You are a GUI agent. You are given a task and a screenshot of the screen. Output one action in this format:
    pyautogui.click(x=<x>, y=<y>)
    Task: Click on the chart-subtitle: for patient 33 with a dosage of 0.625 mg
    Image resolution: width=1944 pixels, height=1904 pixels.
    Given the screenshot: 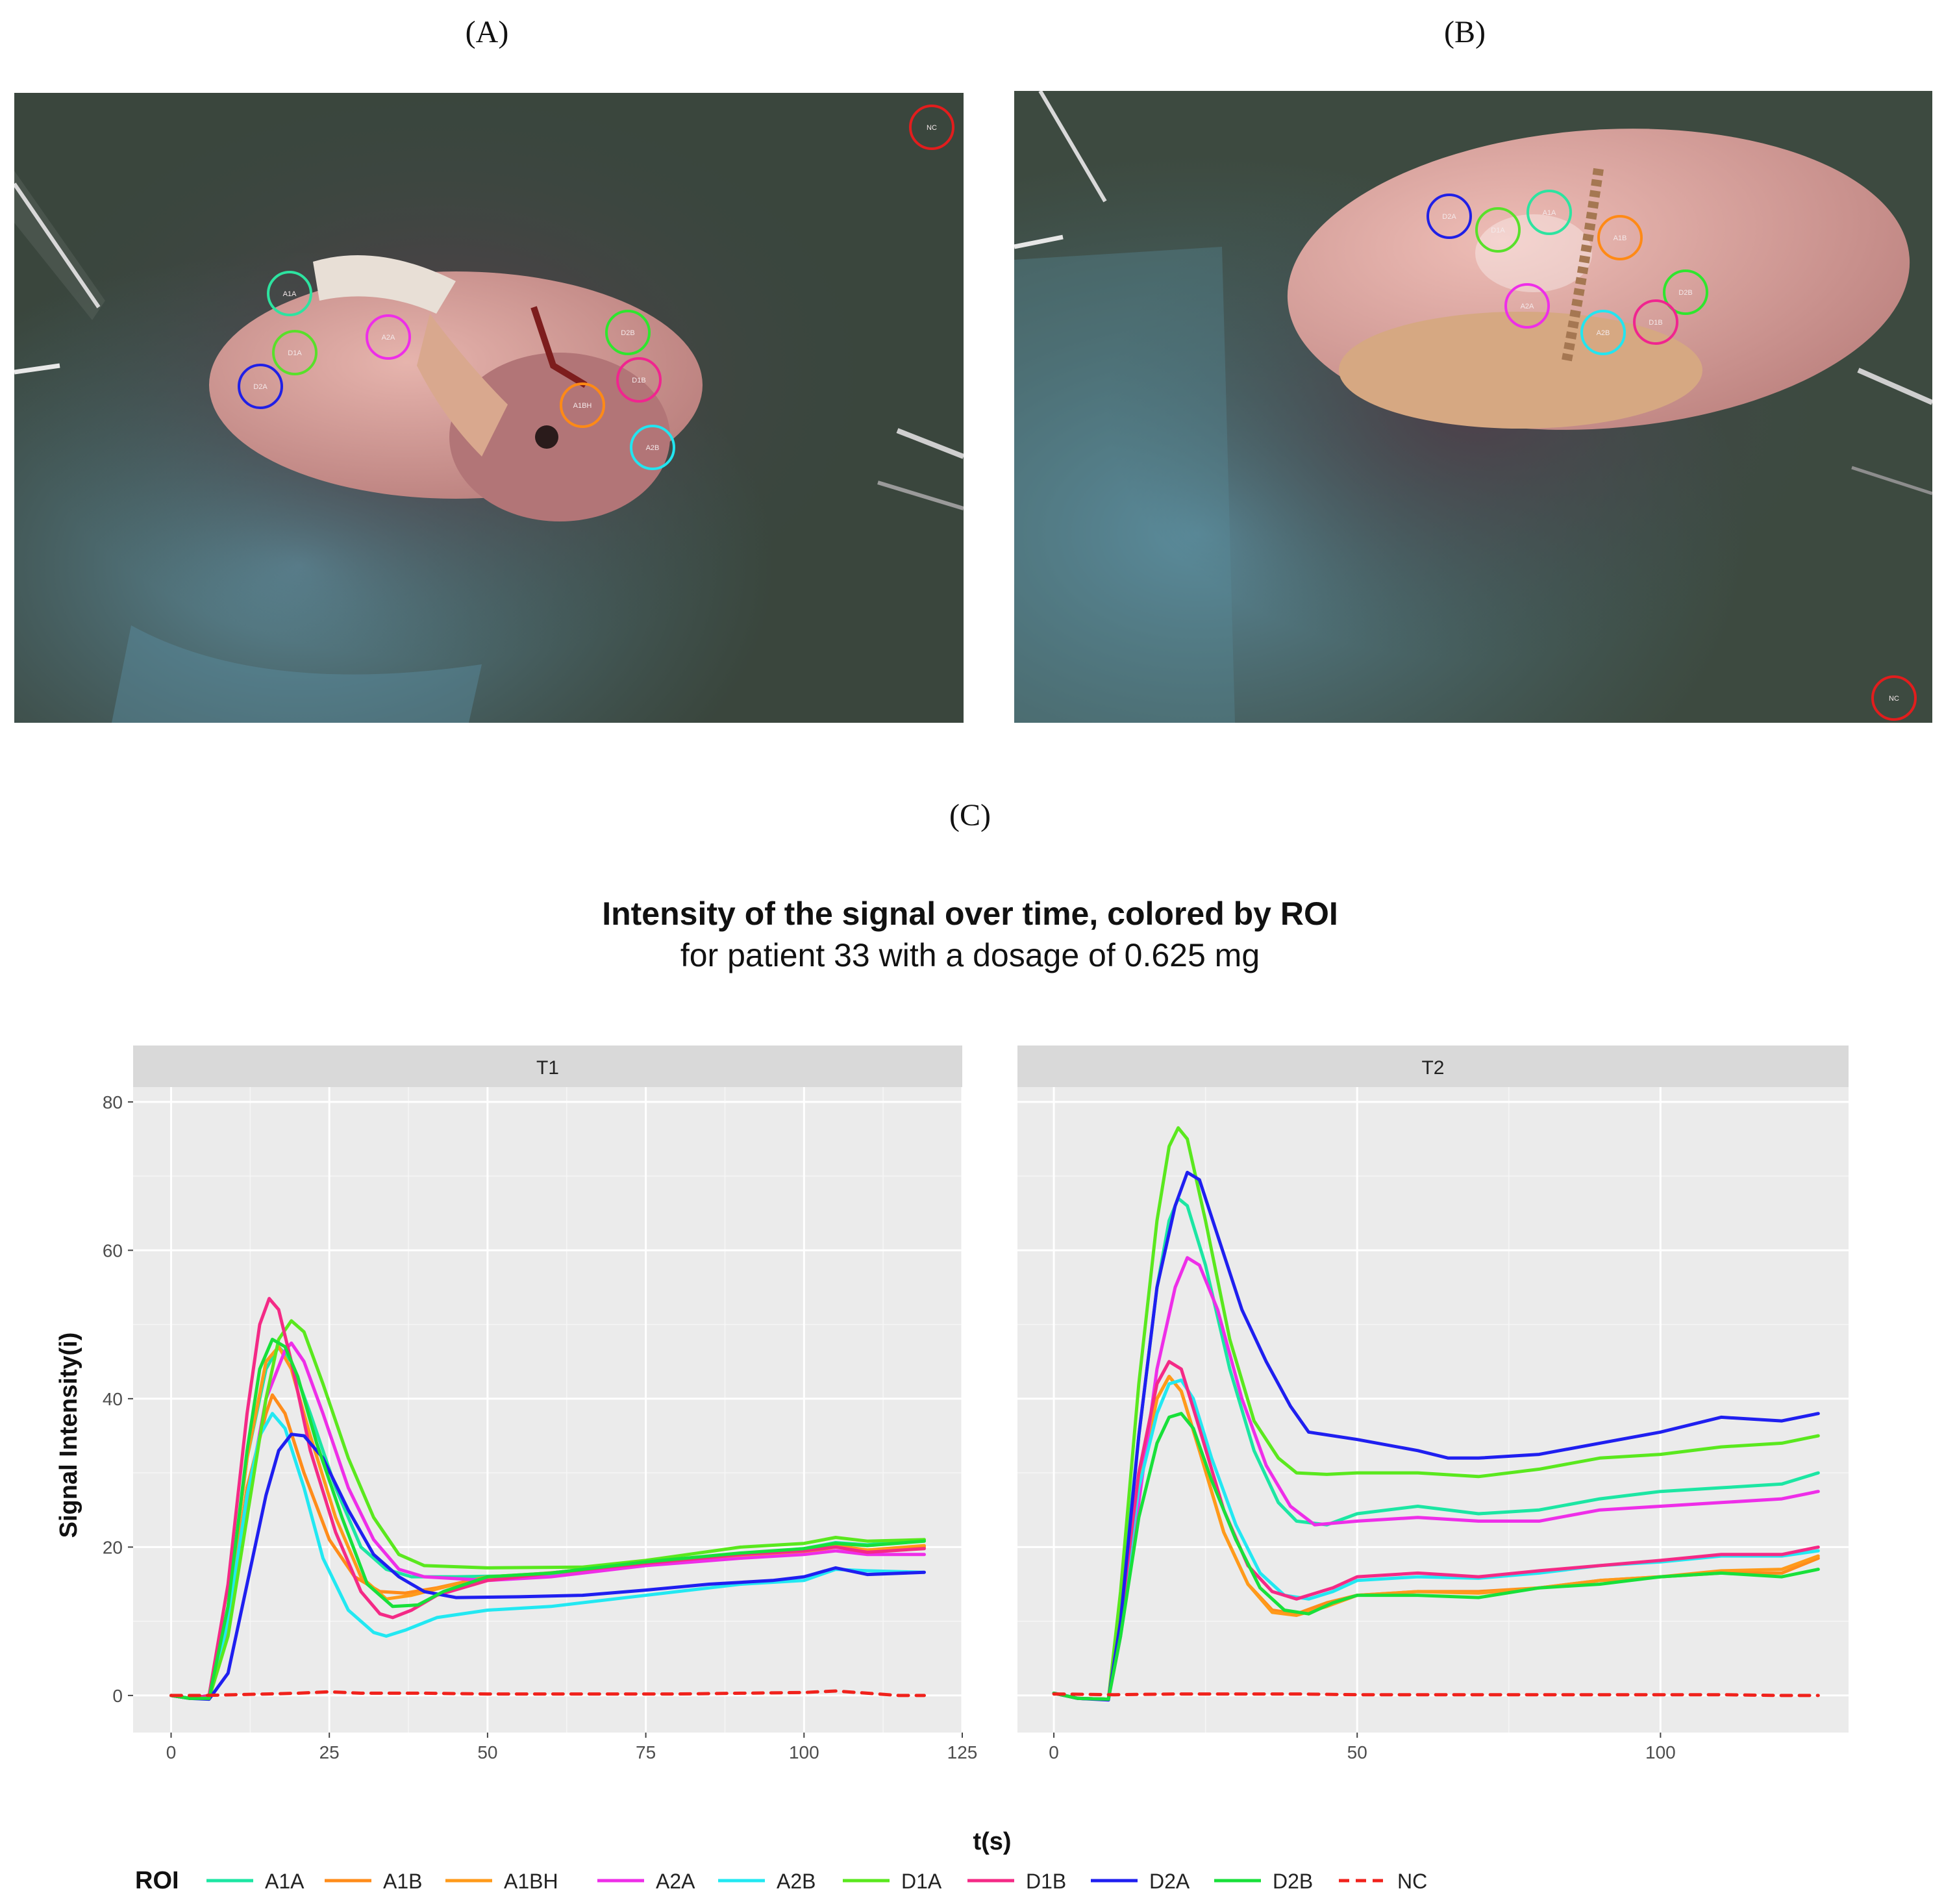 What is the action you would take?
    pyautogui.click(x=970, y=955)
    